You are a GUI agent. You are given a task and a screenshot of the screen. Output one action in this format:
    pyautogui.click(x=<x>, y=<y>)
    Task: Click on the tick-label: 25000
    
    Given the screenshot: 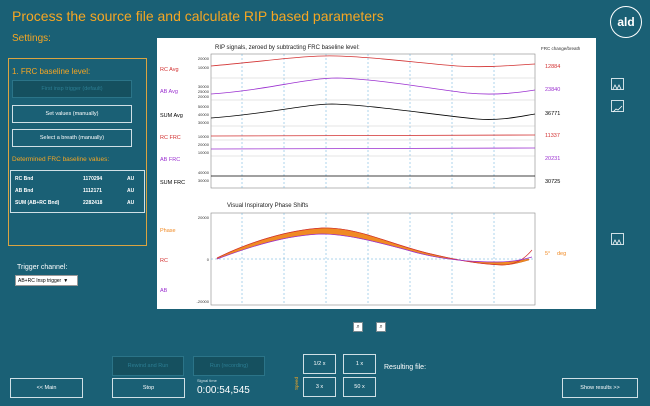 What is the action you would take?
    pyautogui.click(x=204, y=91)
    